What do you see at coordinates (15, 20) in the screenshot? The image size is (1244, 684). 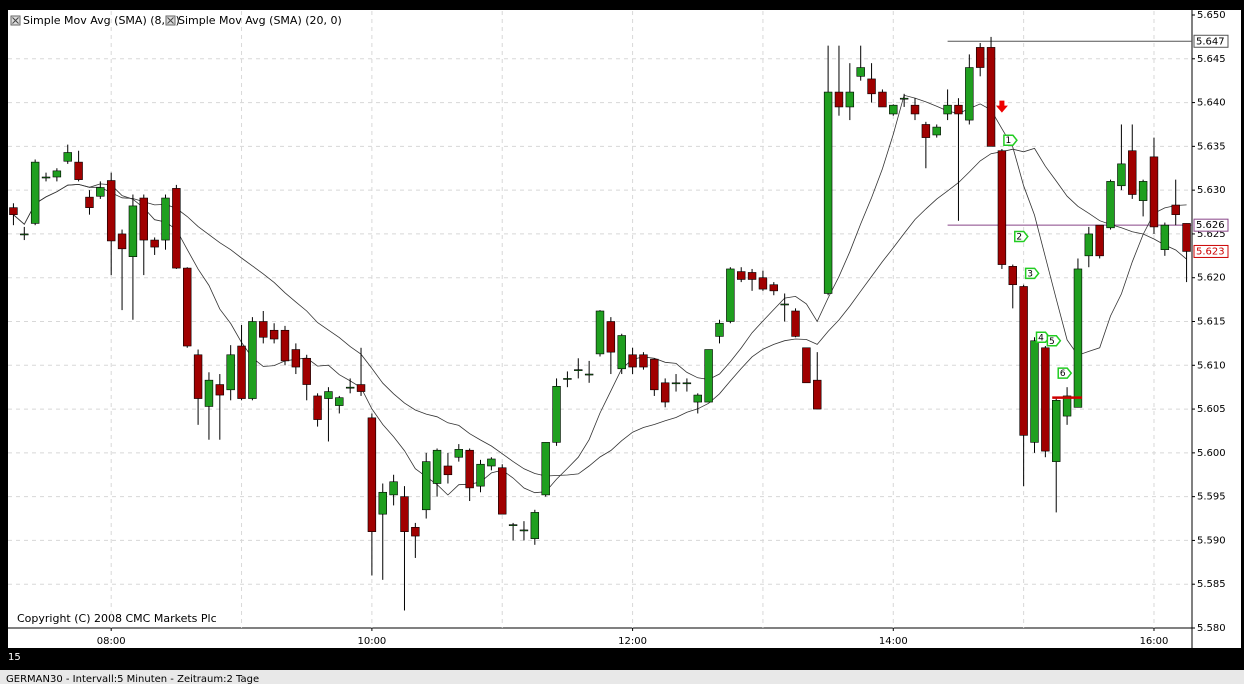 I see `legend-check` at bounding box center [15, 20].